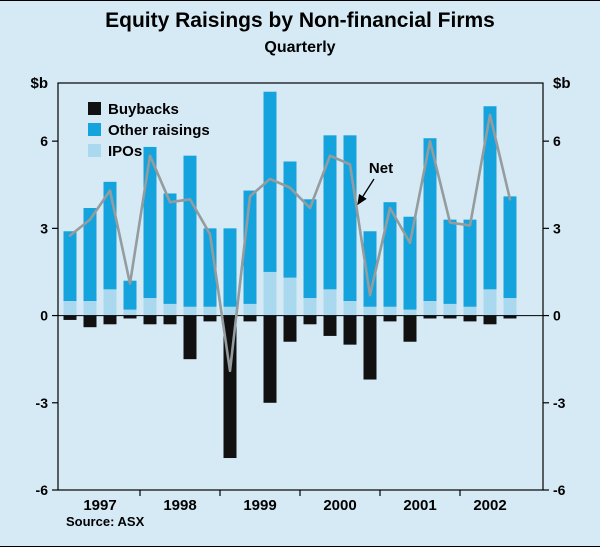 The height and width of the screenshot is (547, 600). What do you see at coordinates (94, 108) in the screenshot?
I see `legend-swatch-buybacks` at bounding box center [94, 108].